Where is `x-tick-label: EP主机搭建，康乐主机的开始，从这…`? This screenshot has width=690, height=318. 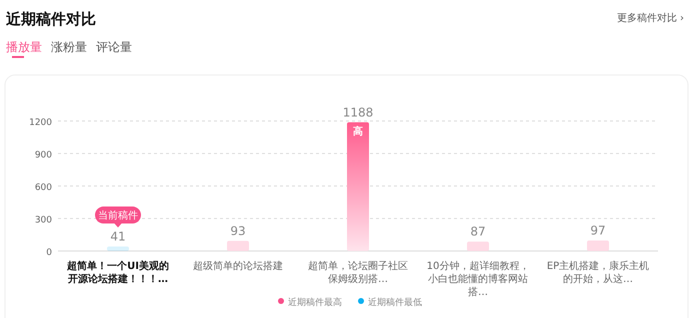
x-tick-label: EP主机搭建，康乐主机的开始，从这… is located at coordinates (598, 272).